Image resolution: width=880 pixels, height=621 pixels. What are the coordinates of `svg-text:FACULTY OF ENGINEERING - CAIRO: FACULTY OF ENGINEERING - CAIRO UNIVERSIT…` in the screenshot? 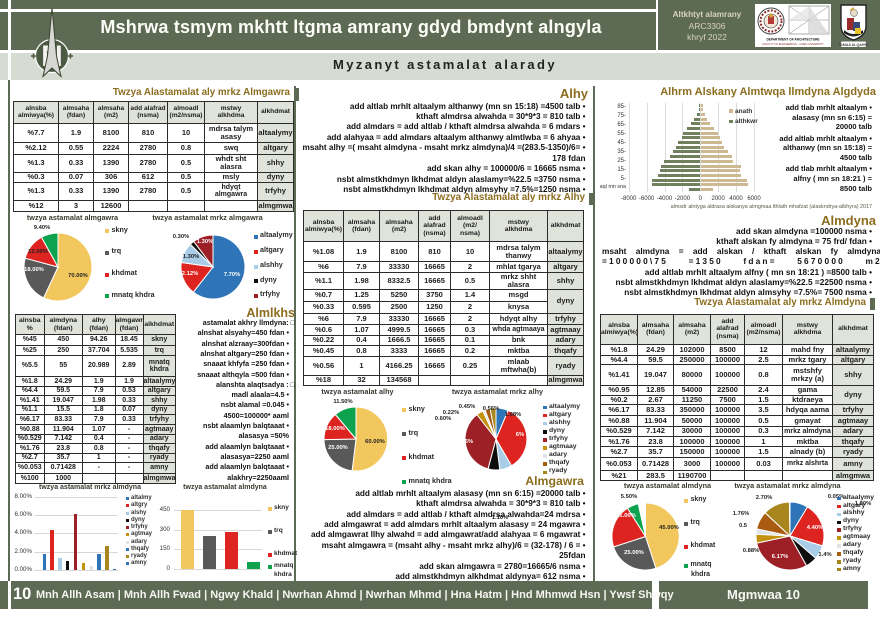 It's located at (793, 44).